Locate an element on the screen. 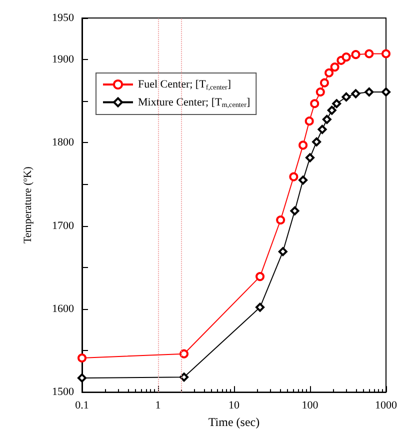  y-tick-label: 1600 is located at coordinates (63, 308).